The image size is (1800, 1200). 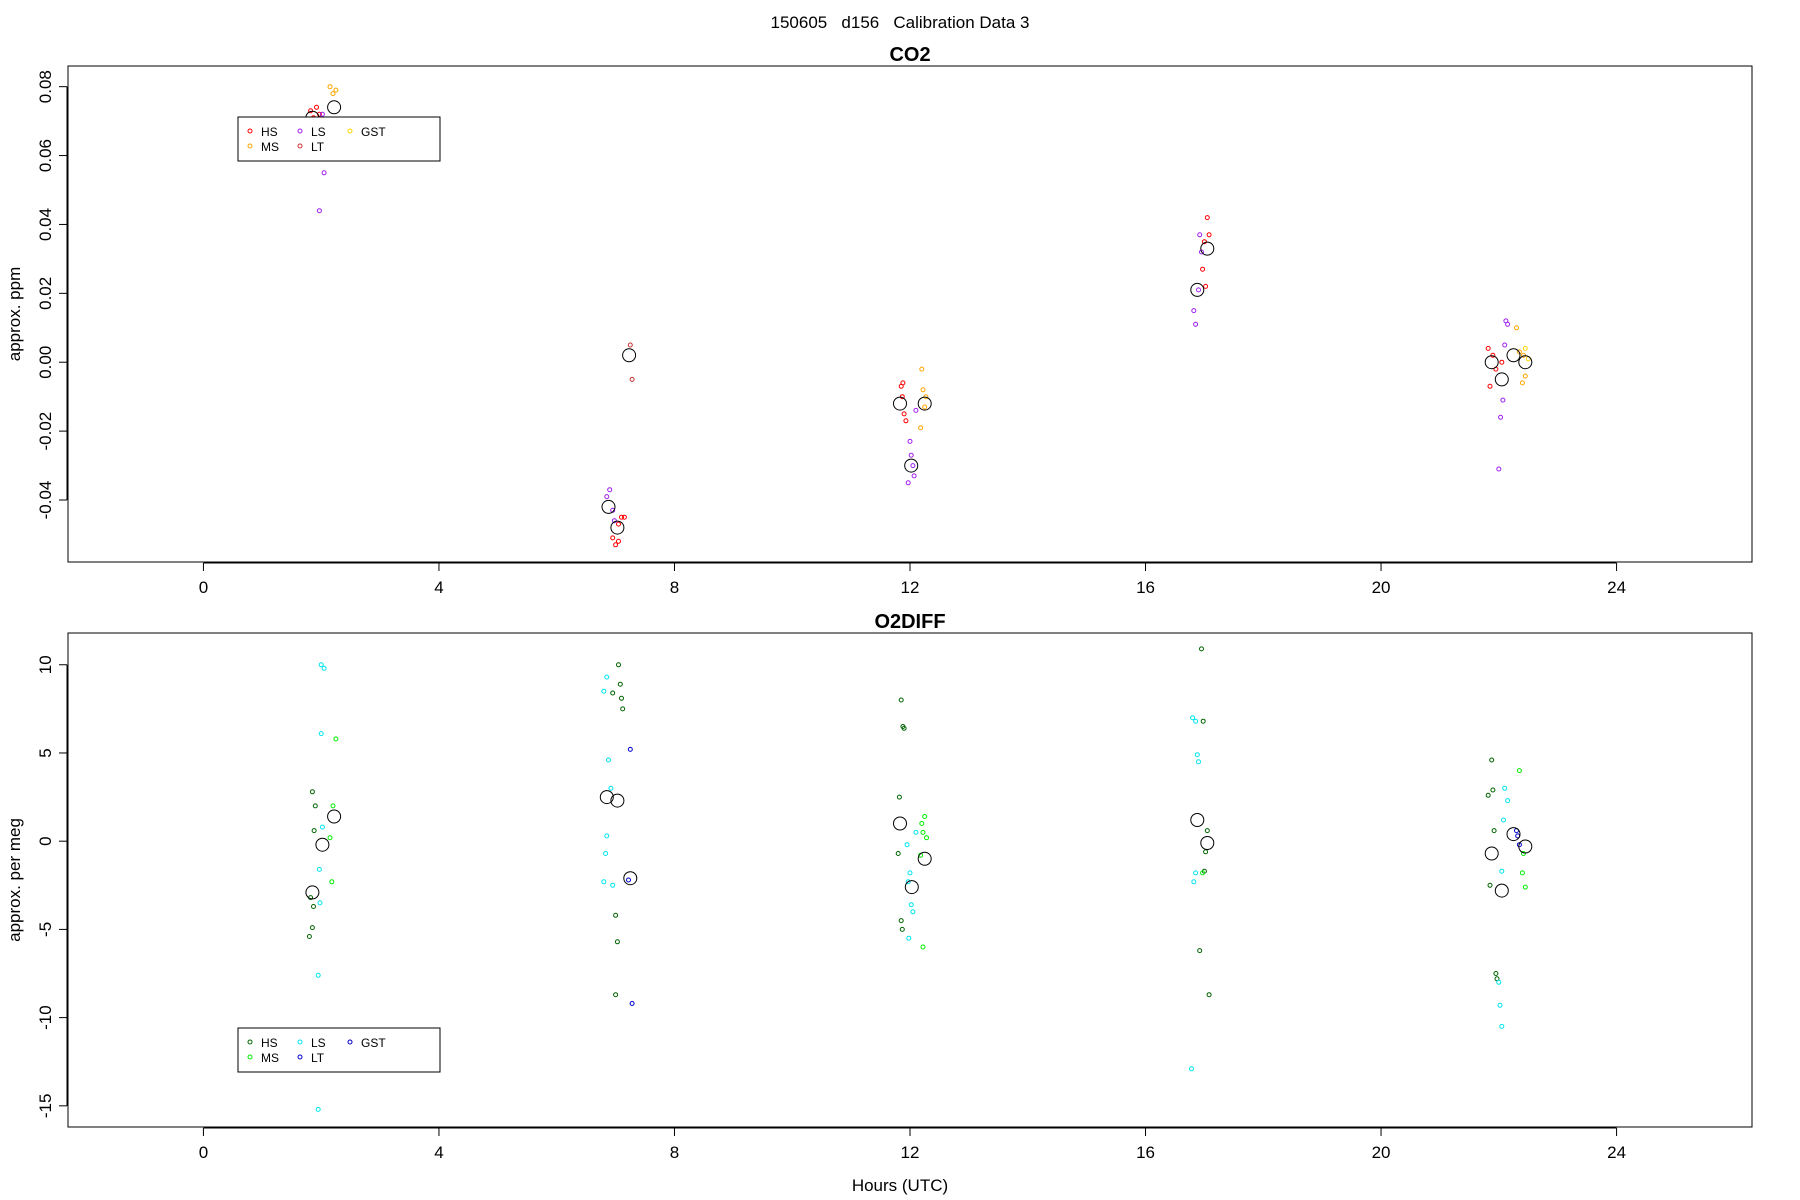 I want to click on y-tick-label: 10, so click(x=45, y=664).